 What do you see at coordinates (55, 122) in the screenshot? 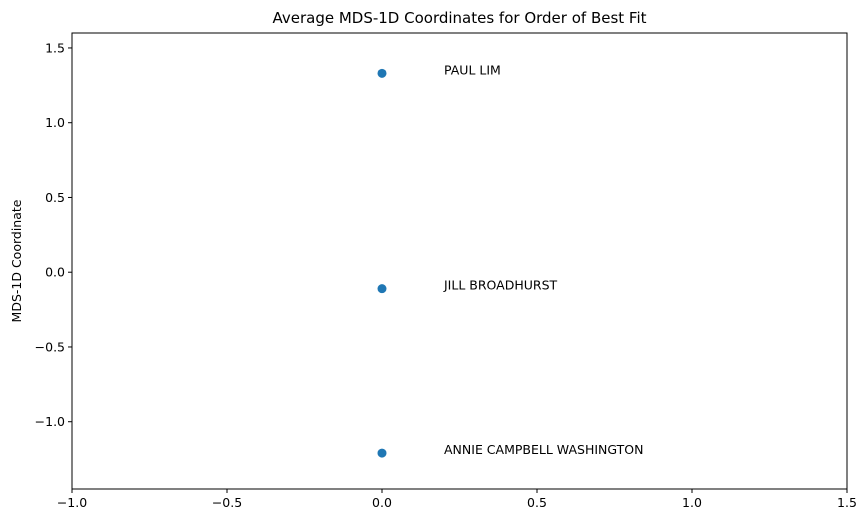
I see `y-tick-label: 1.0` at bounding box center [55, 122].